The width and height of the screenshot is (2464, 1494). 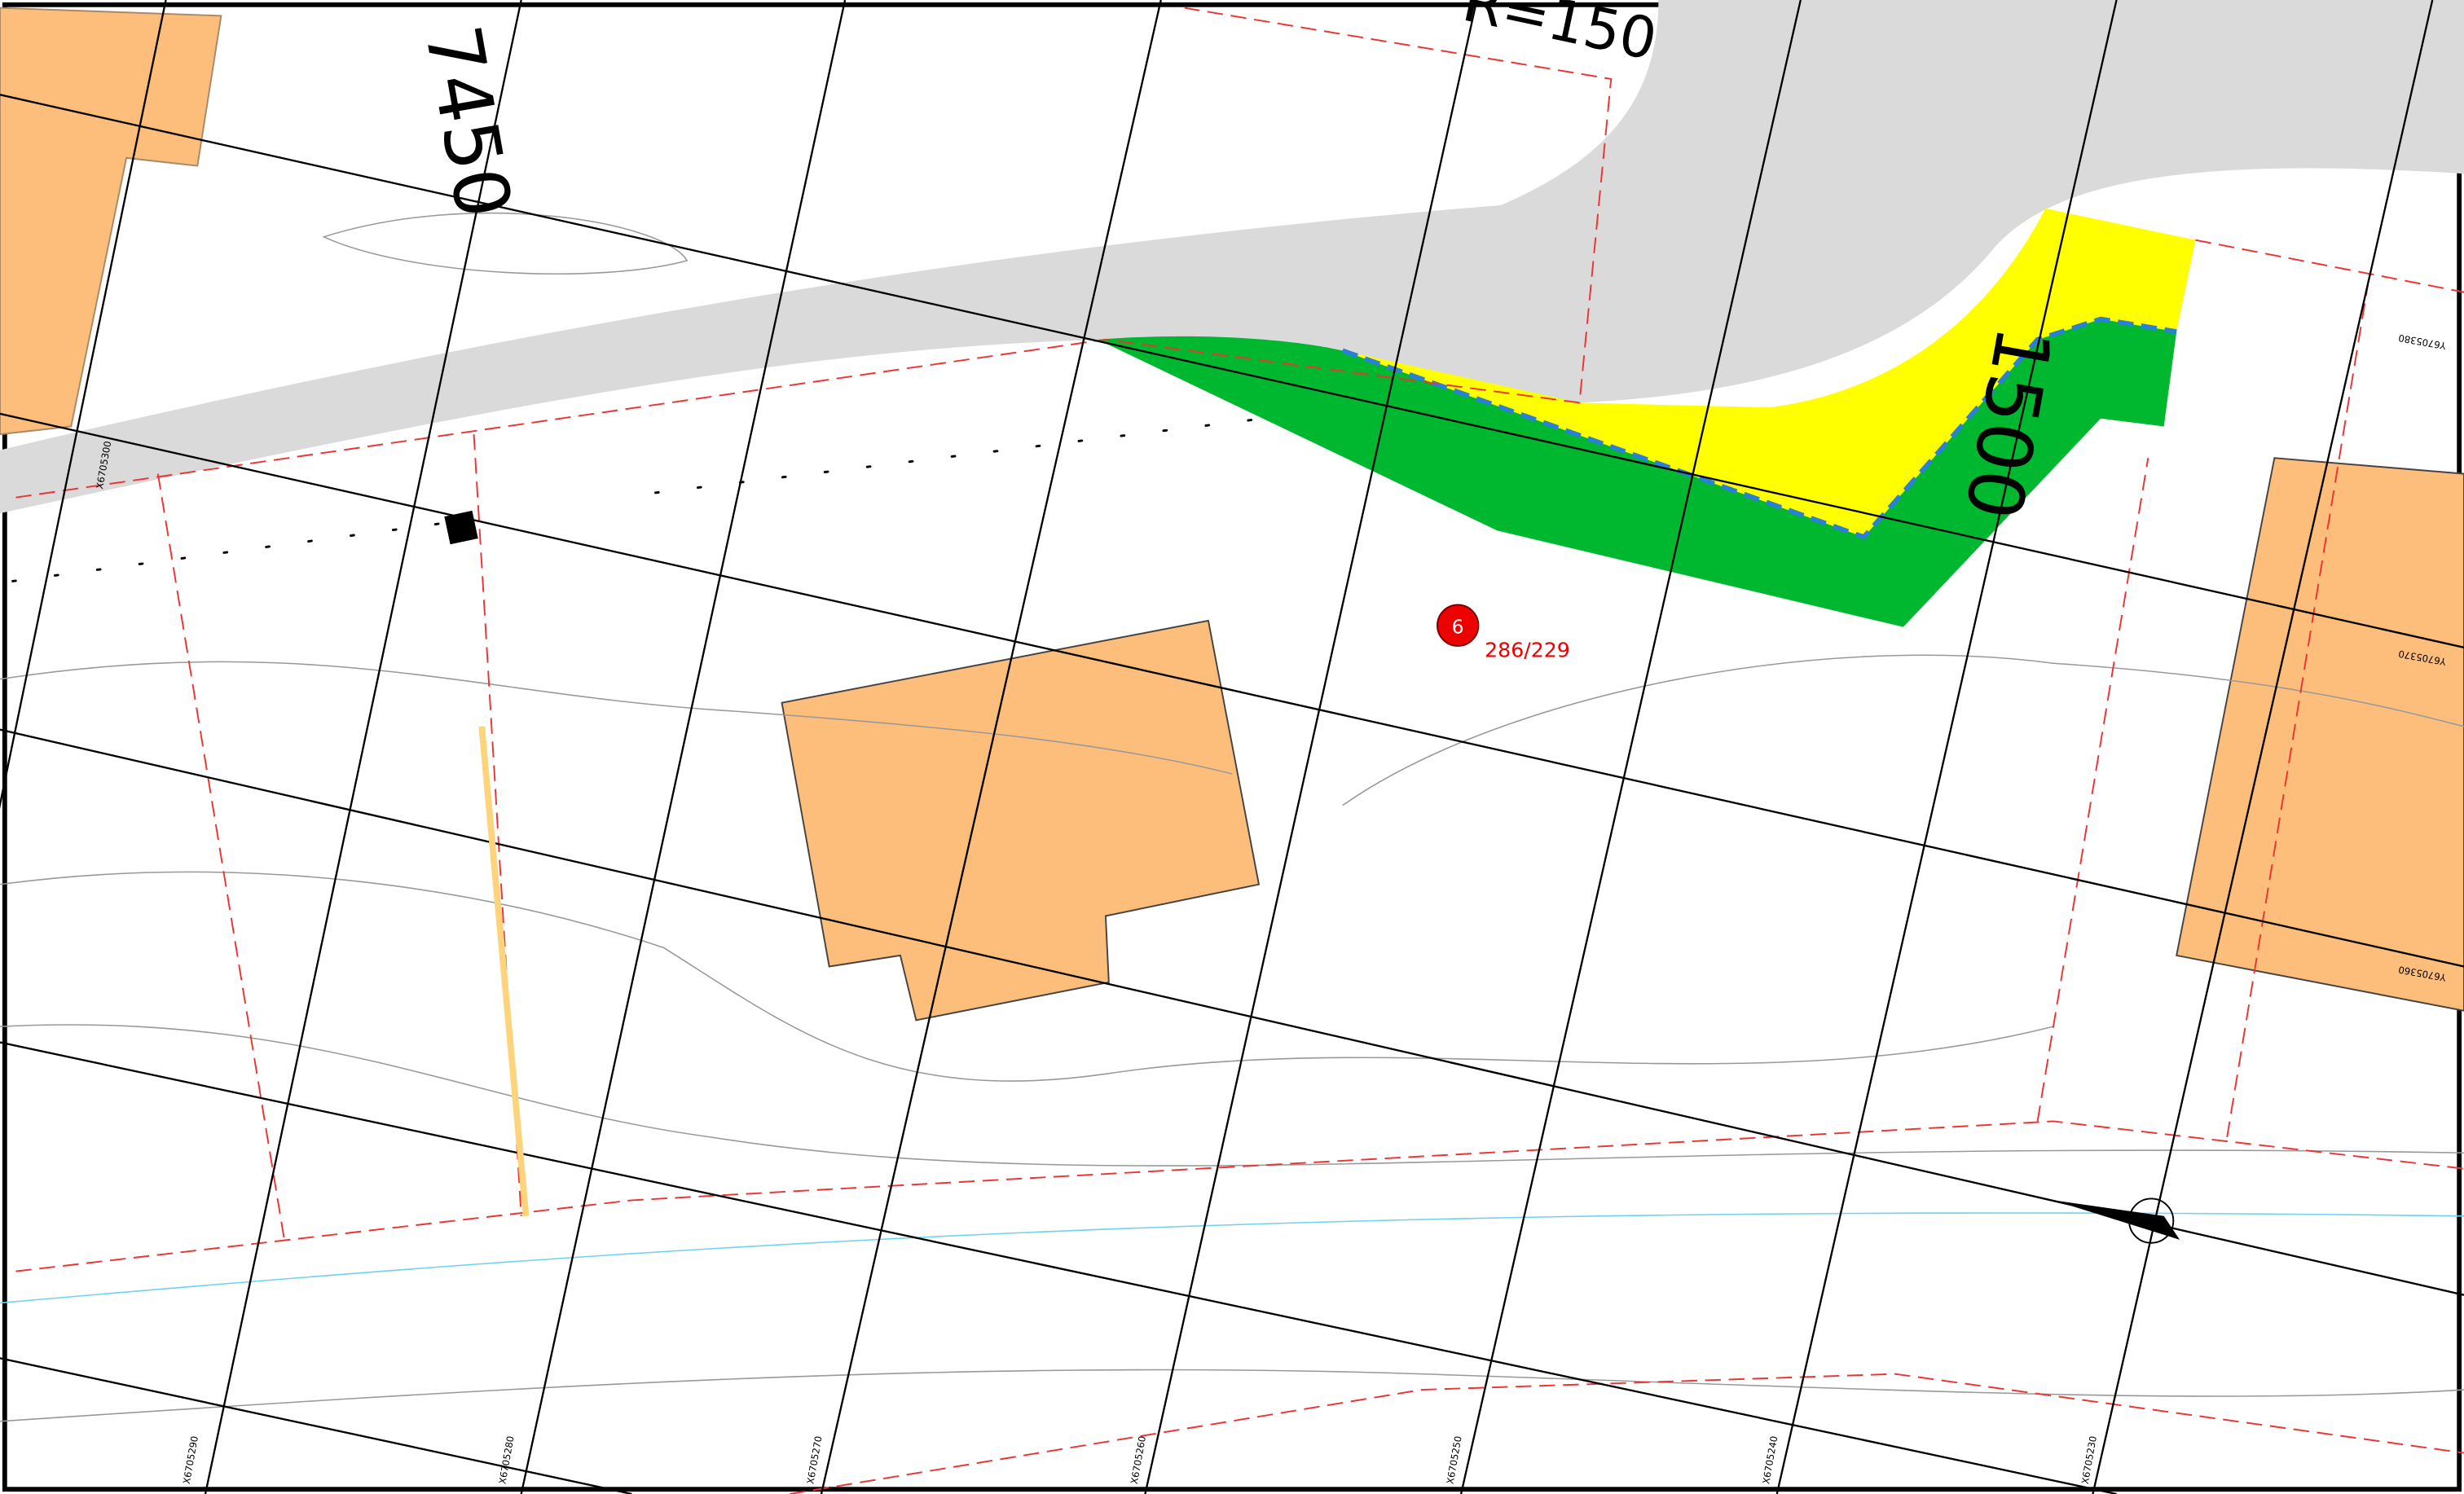 I want to click on green-area, so click(x=1637, y=473).